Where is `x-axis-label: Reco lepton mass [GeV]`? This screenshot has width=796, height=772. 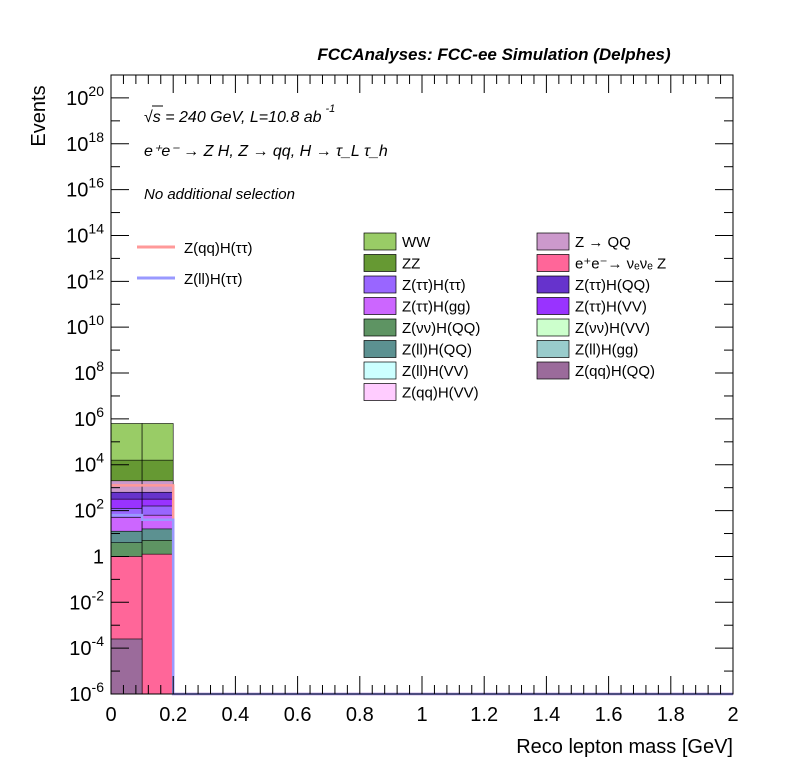 x-axis-label: Reco lepton mass [GeV] is located at coordinates (624, 747).